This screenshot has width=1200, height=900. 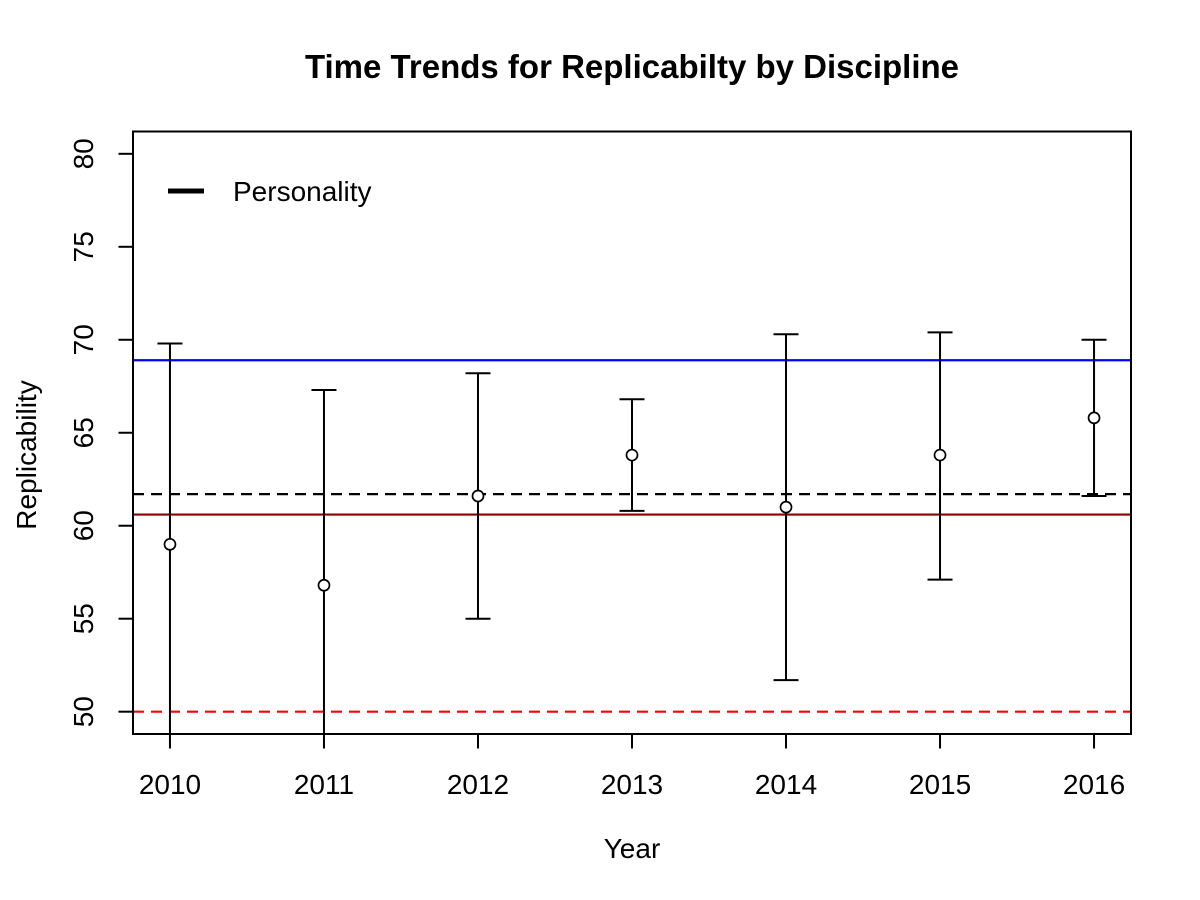 What do you see at coordinates (83, 153) in the screenshot?
I see `y-tick-label-80: 80` at bounding box center [83, 153].